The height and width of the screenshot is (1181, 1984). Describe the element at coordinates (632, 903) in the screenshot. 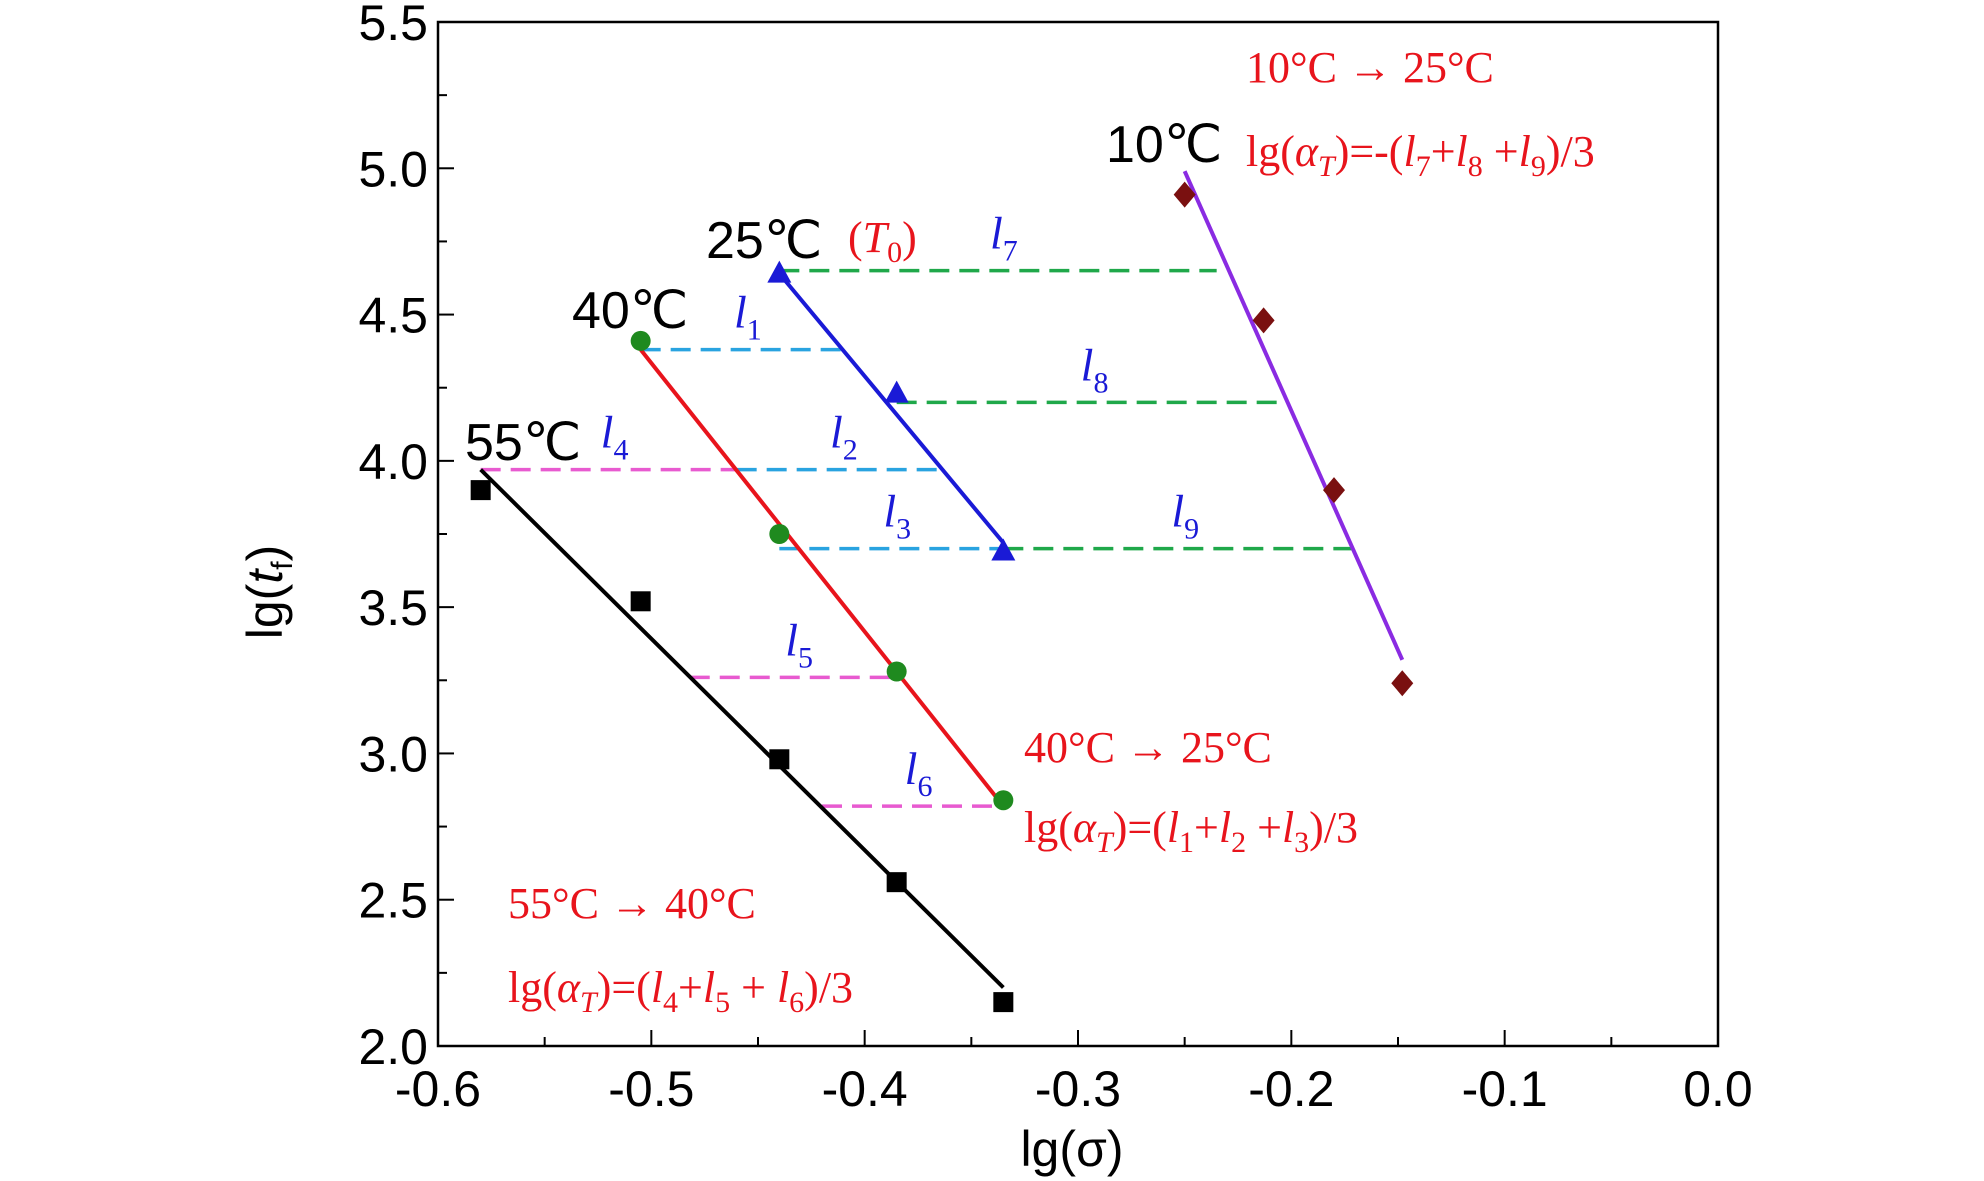

I see `annotation-55c-title: 55°C → 40°C` at that location.